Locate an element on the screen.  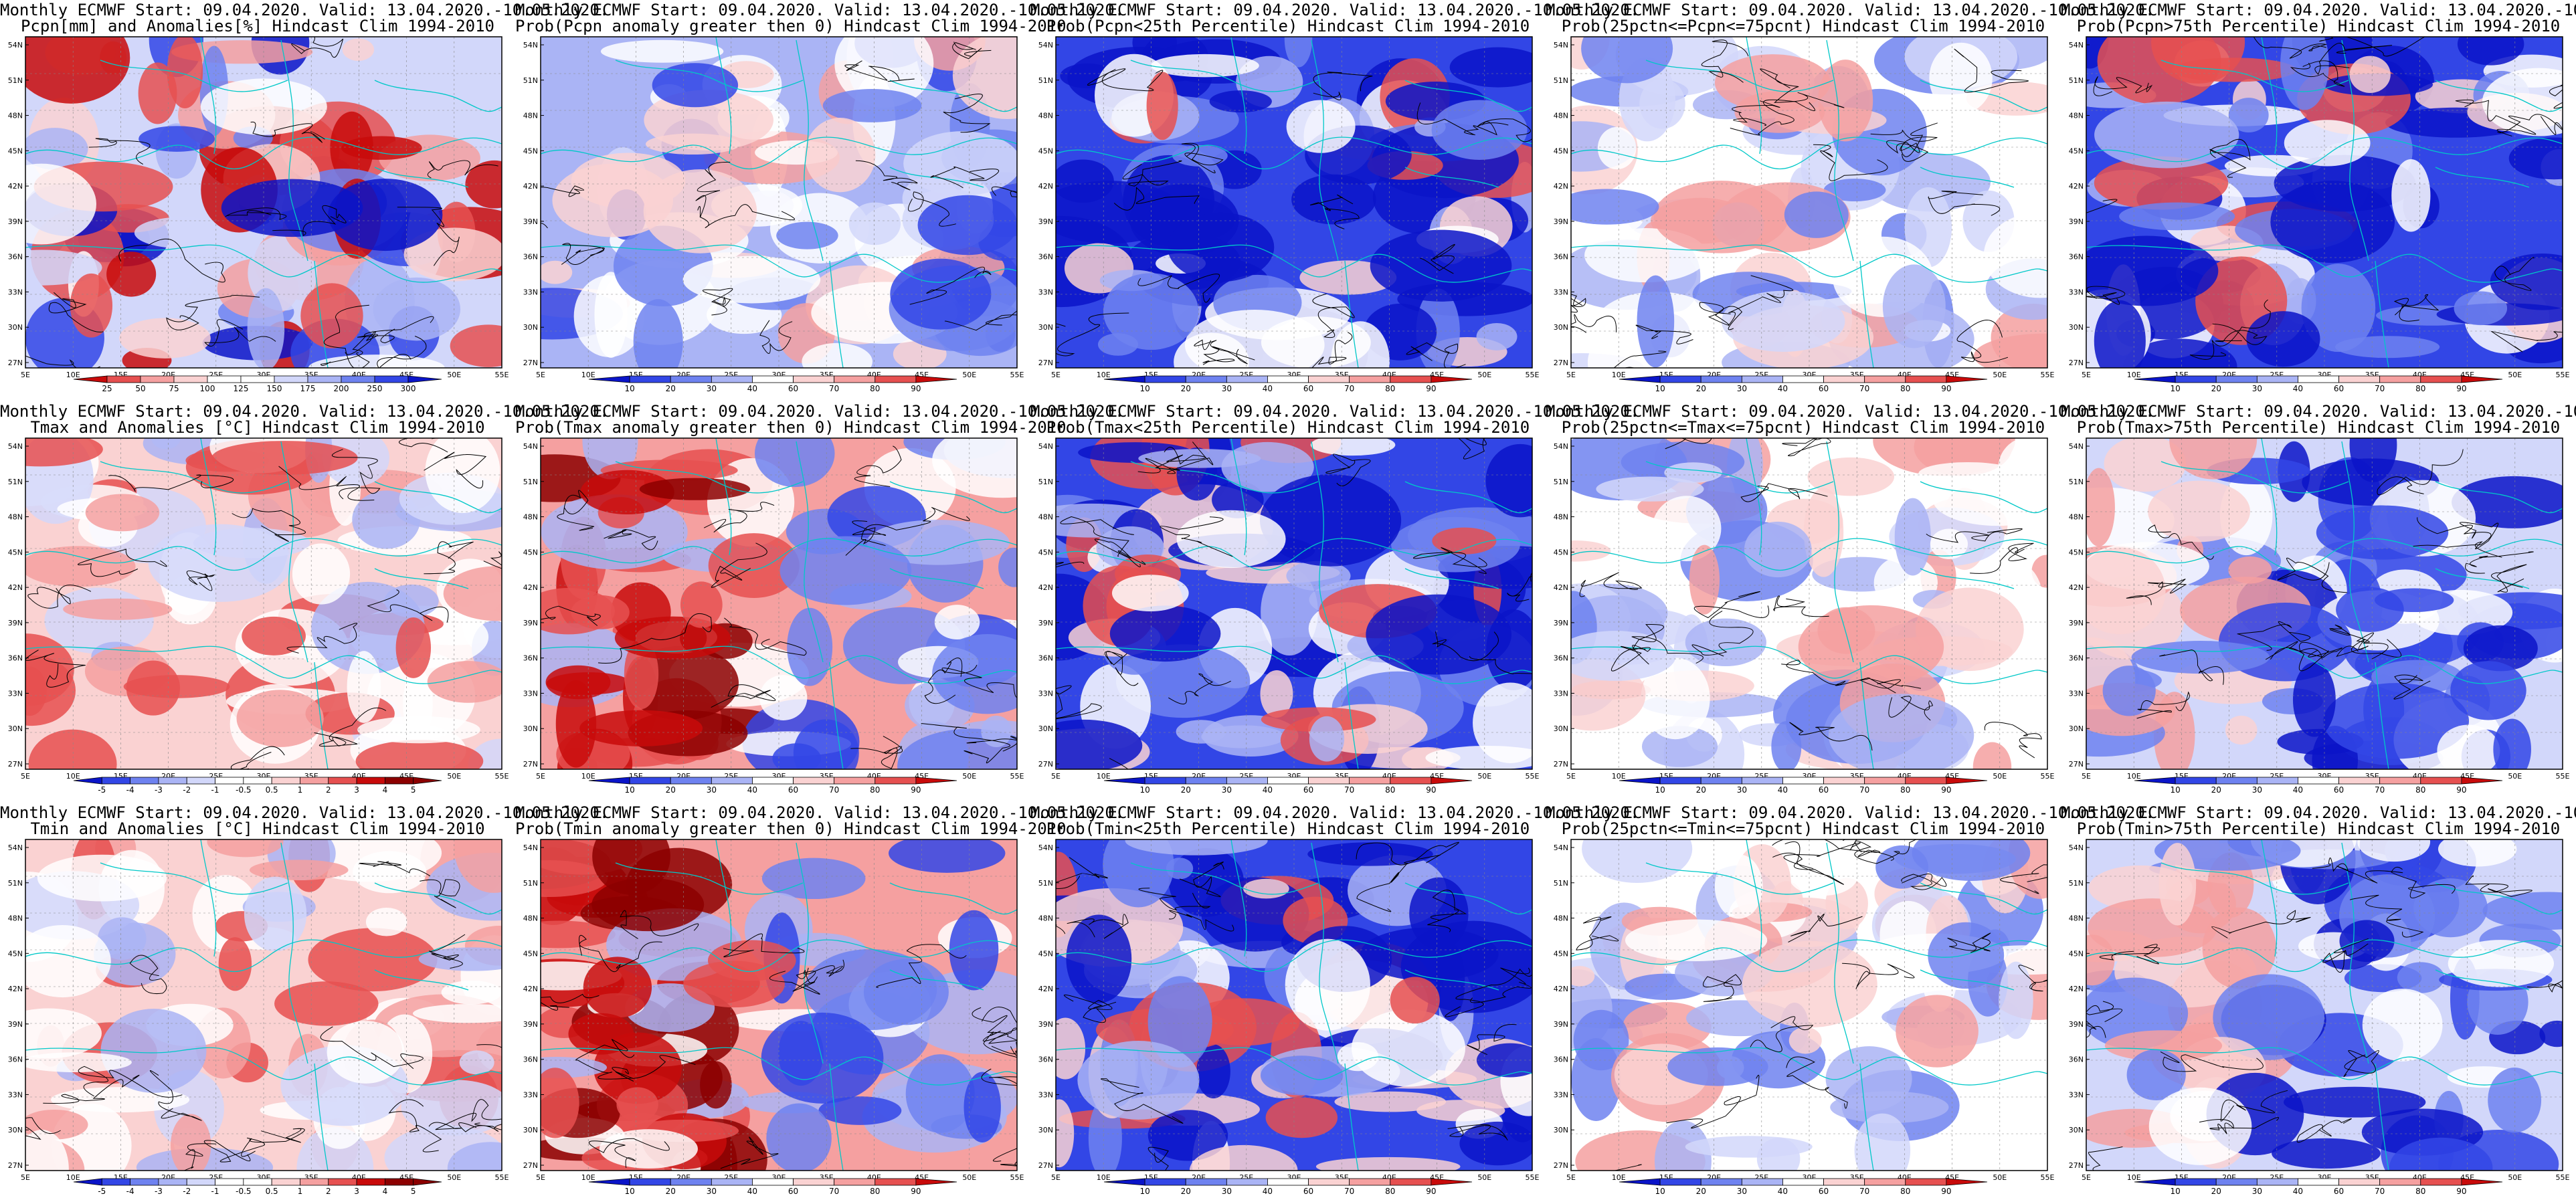
lat-tick-label: 45N is located at coordinates (15, 953).